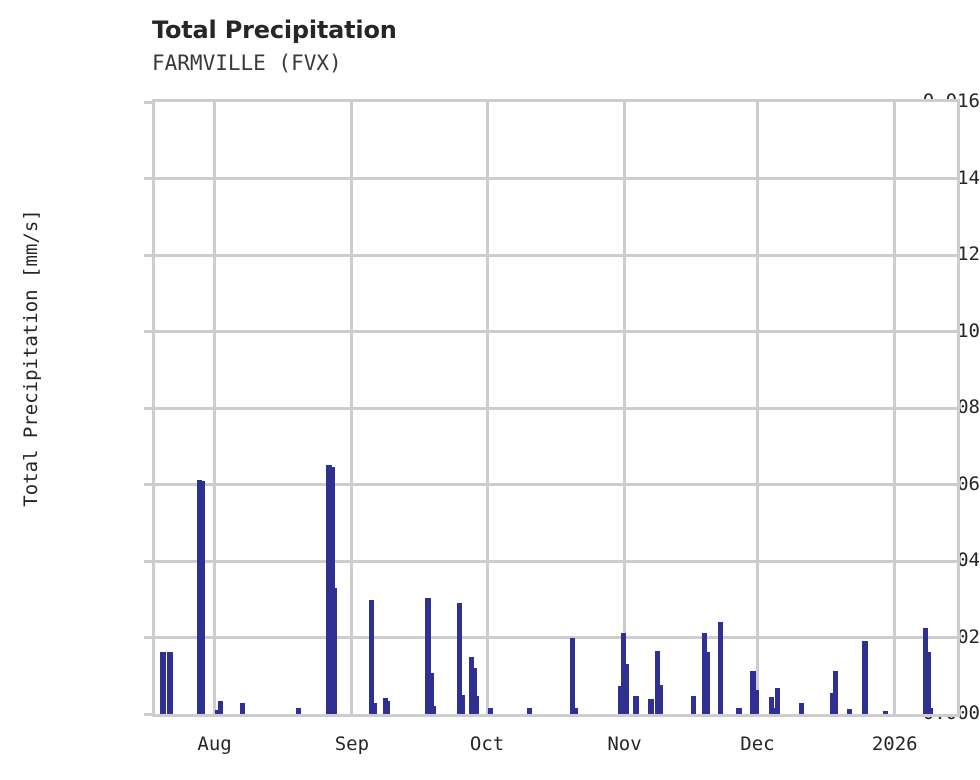 This screenshot has height=780, width=980. I want to click on x-tick-label: Oct, so click(487, 744).